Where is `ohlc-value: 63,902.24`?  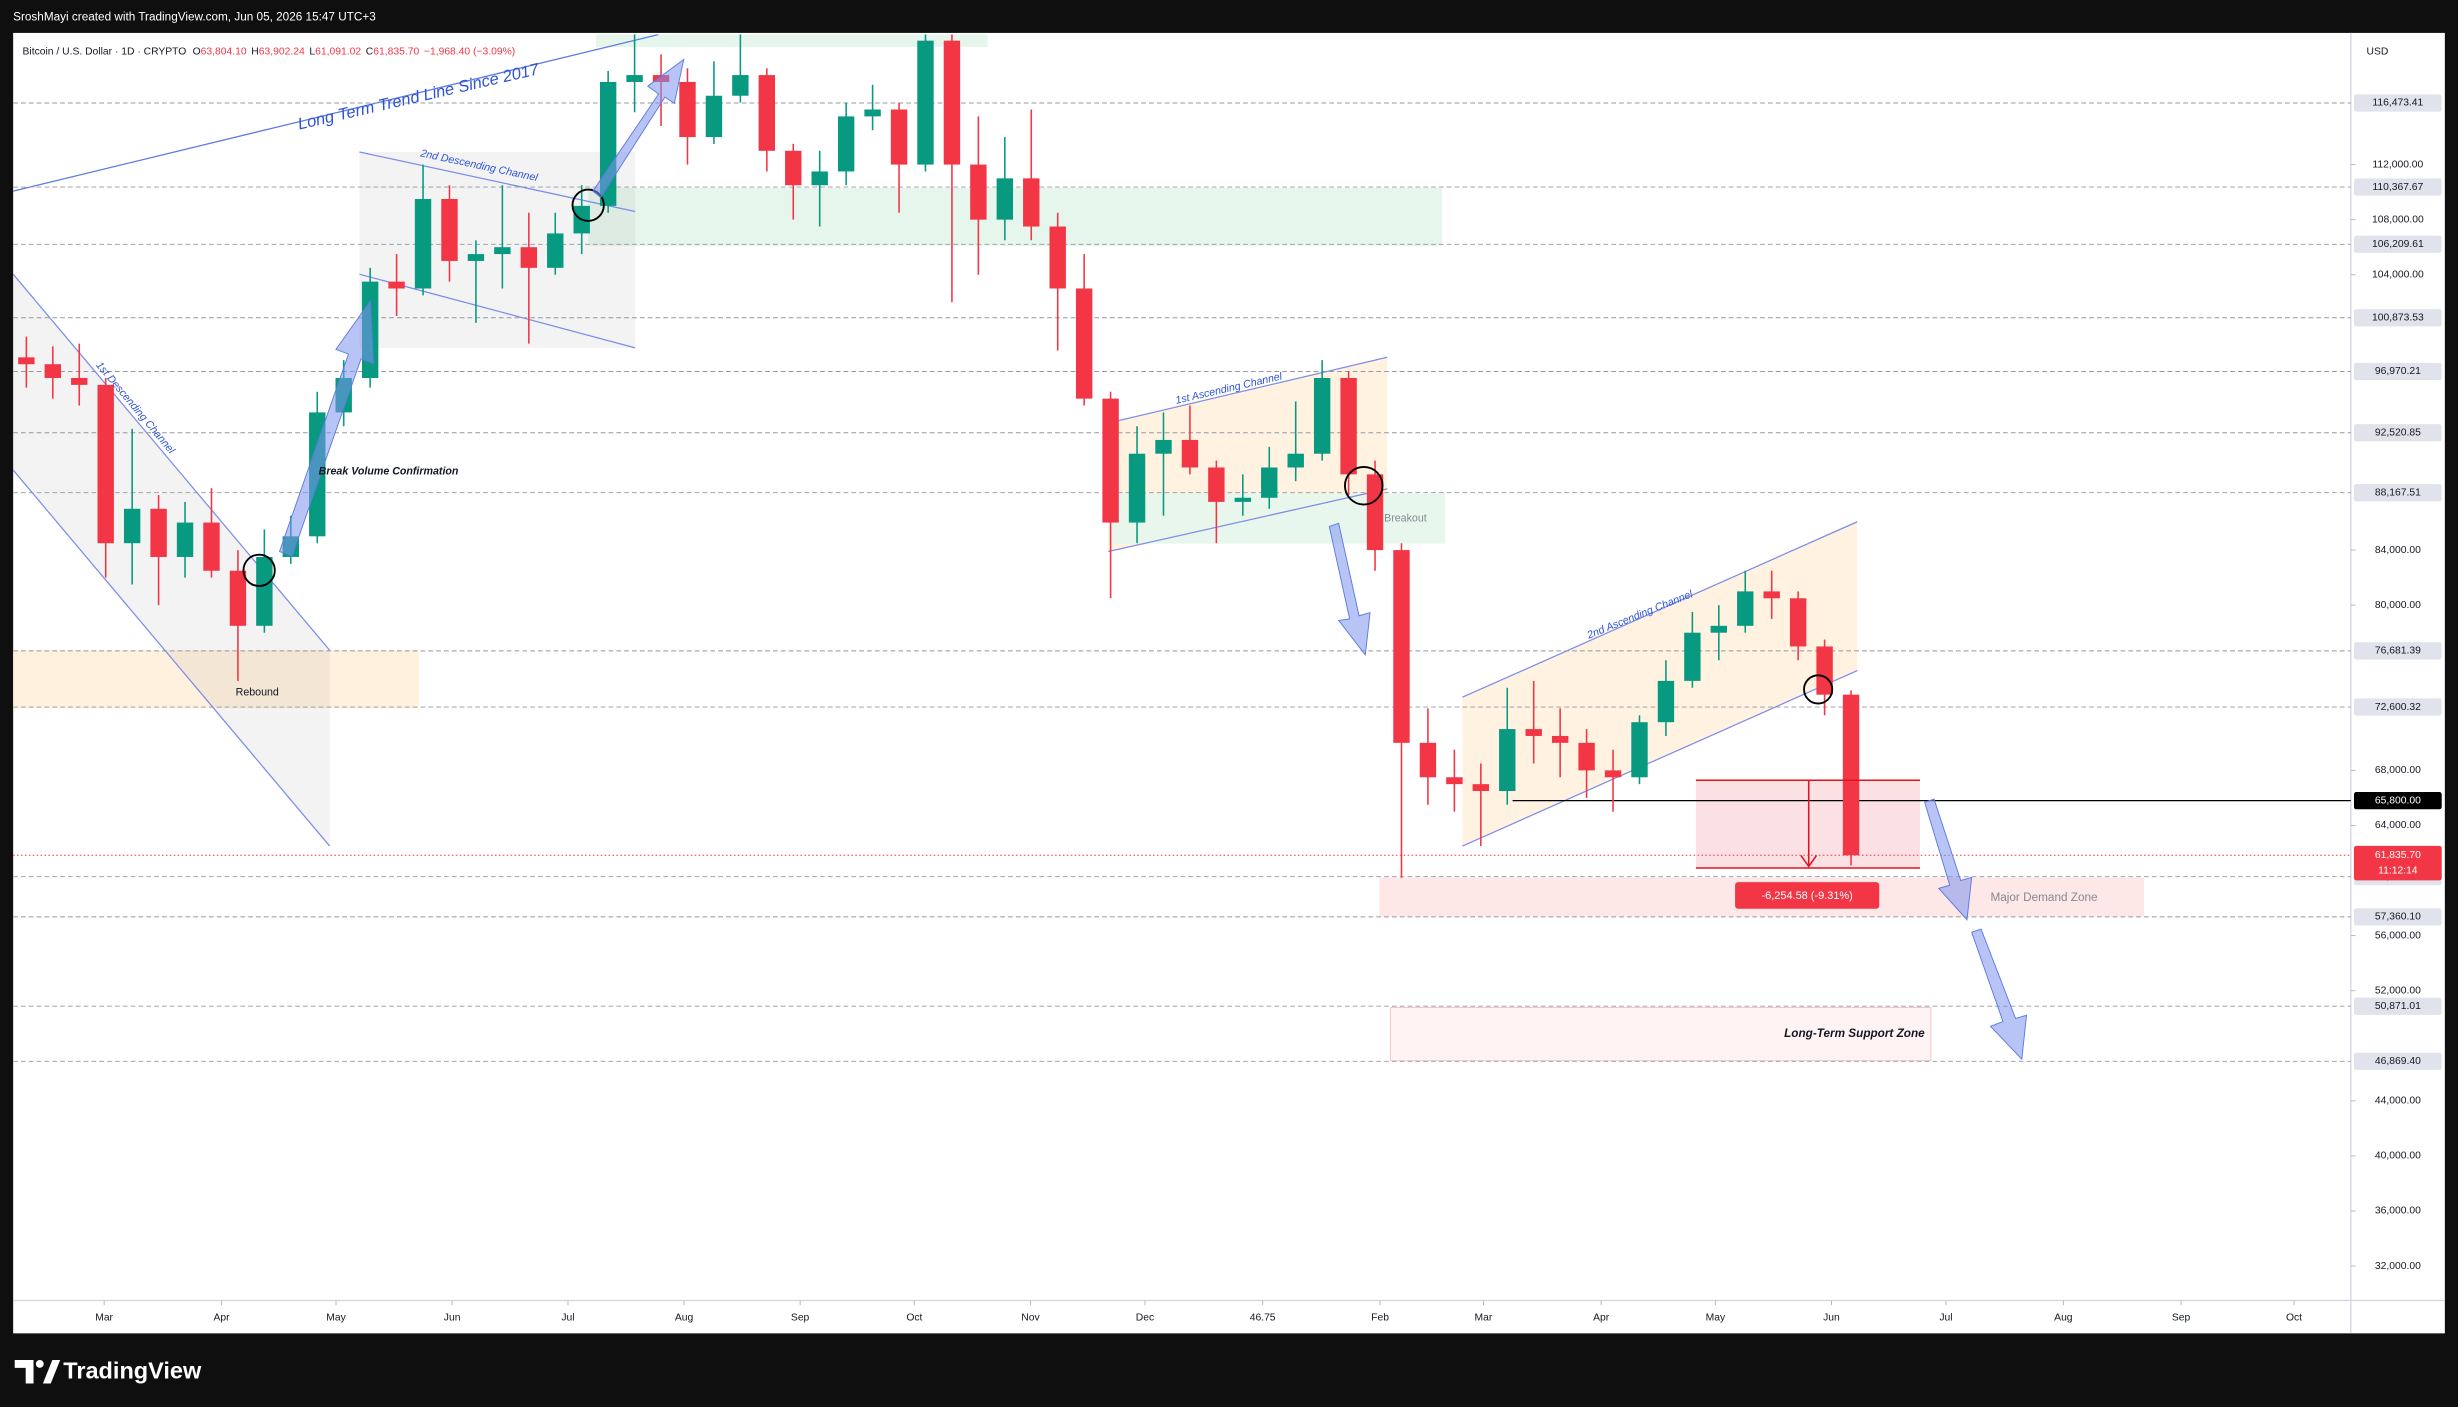
ohlc-value: 63,902.24 is located at coordinates (282, 51).